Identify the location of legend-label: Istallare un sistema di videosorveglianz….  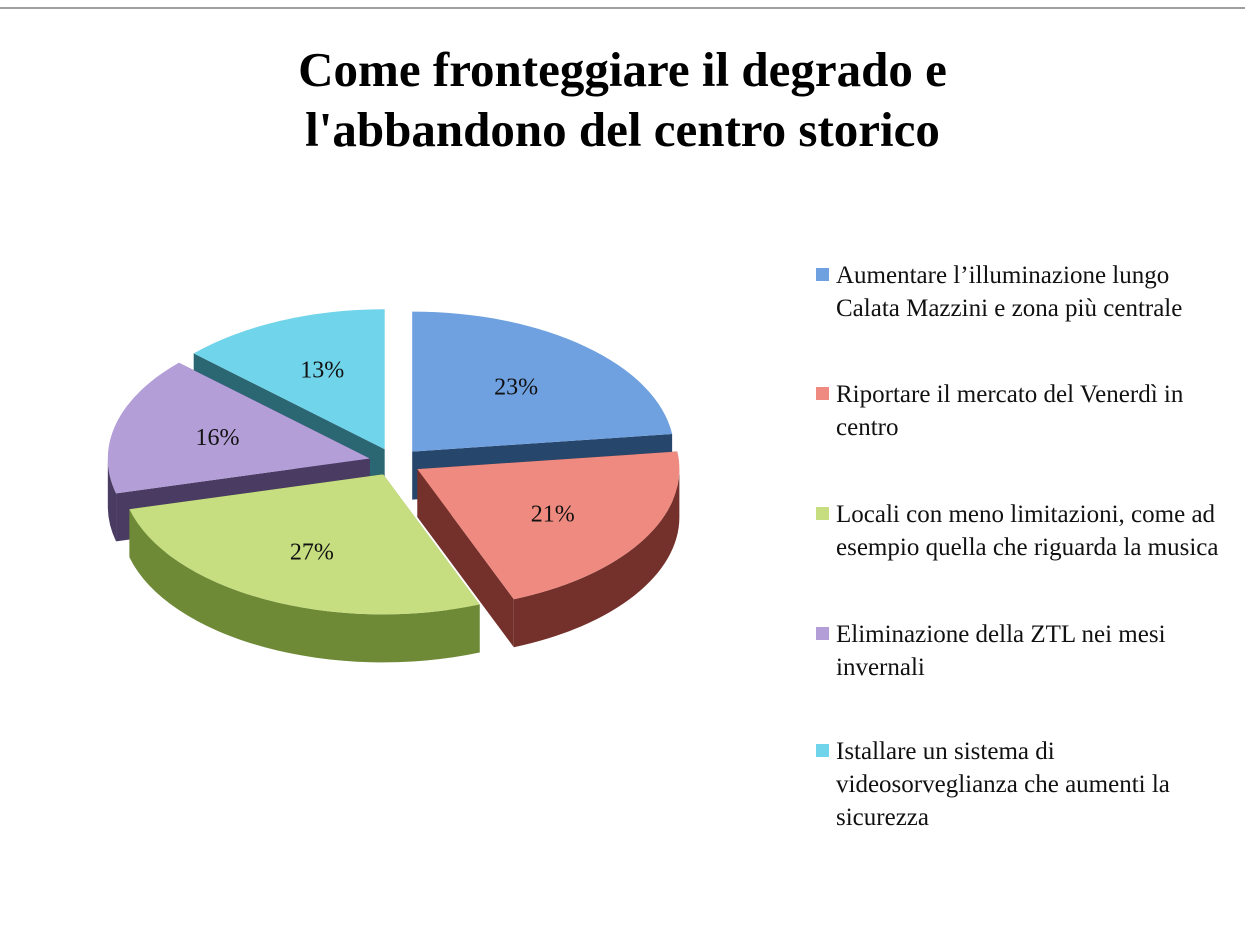
(1003, 784).